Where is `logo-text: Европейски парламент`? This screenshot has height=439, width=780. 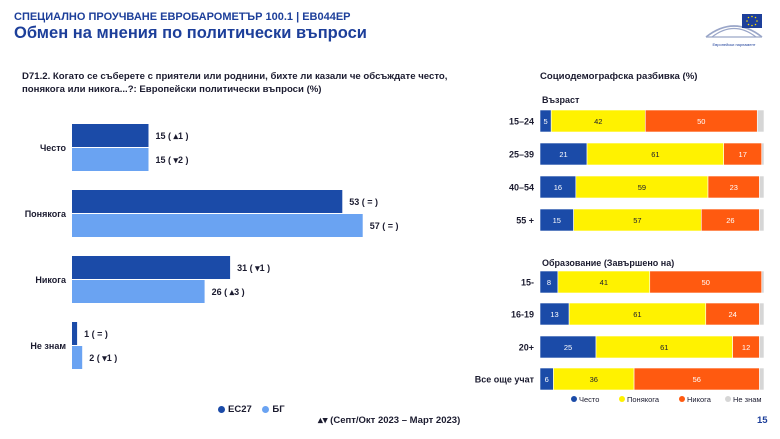
logo-text: Европейски парламент is located at coordinates (734, 44).